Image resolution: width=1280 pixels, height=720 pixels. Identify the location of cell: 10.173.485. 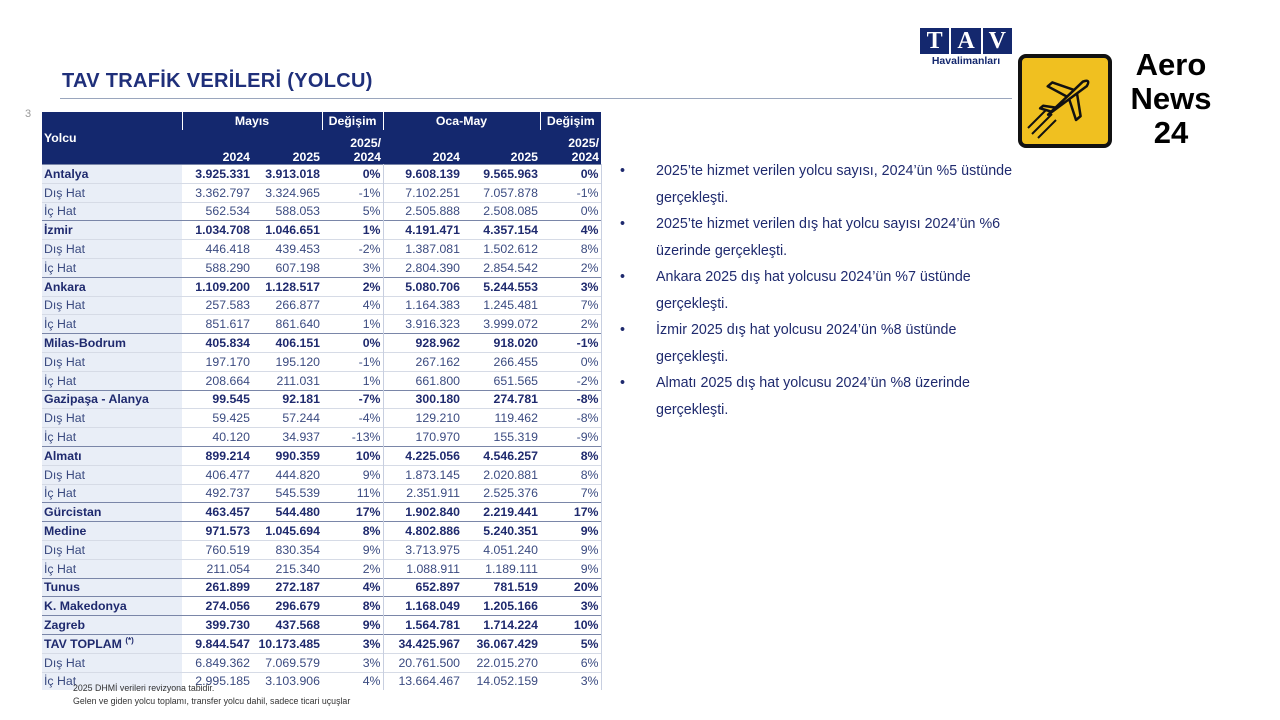
(287, 643).